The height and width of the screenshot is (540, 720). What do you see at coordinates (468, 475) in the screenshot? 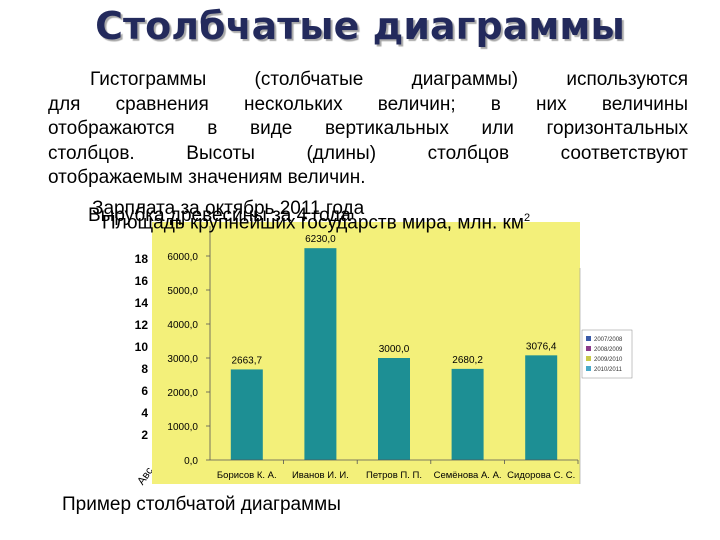
I see `x-category-label: Семёнова А. А.` at bounding box center [468, 475].